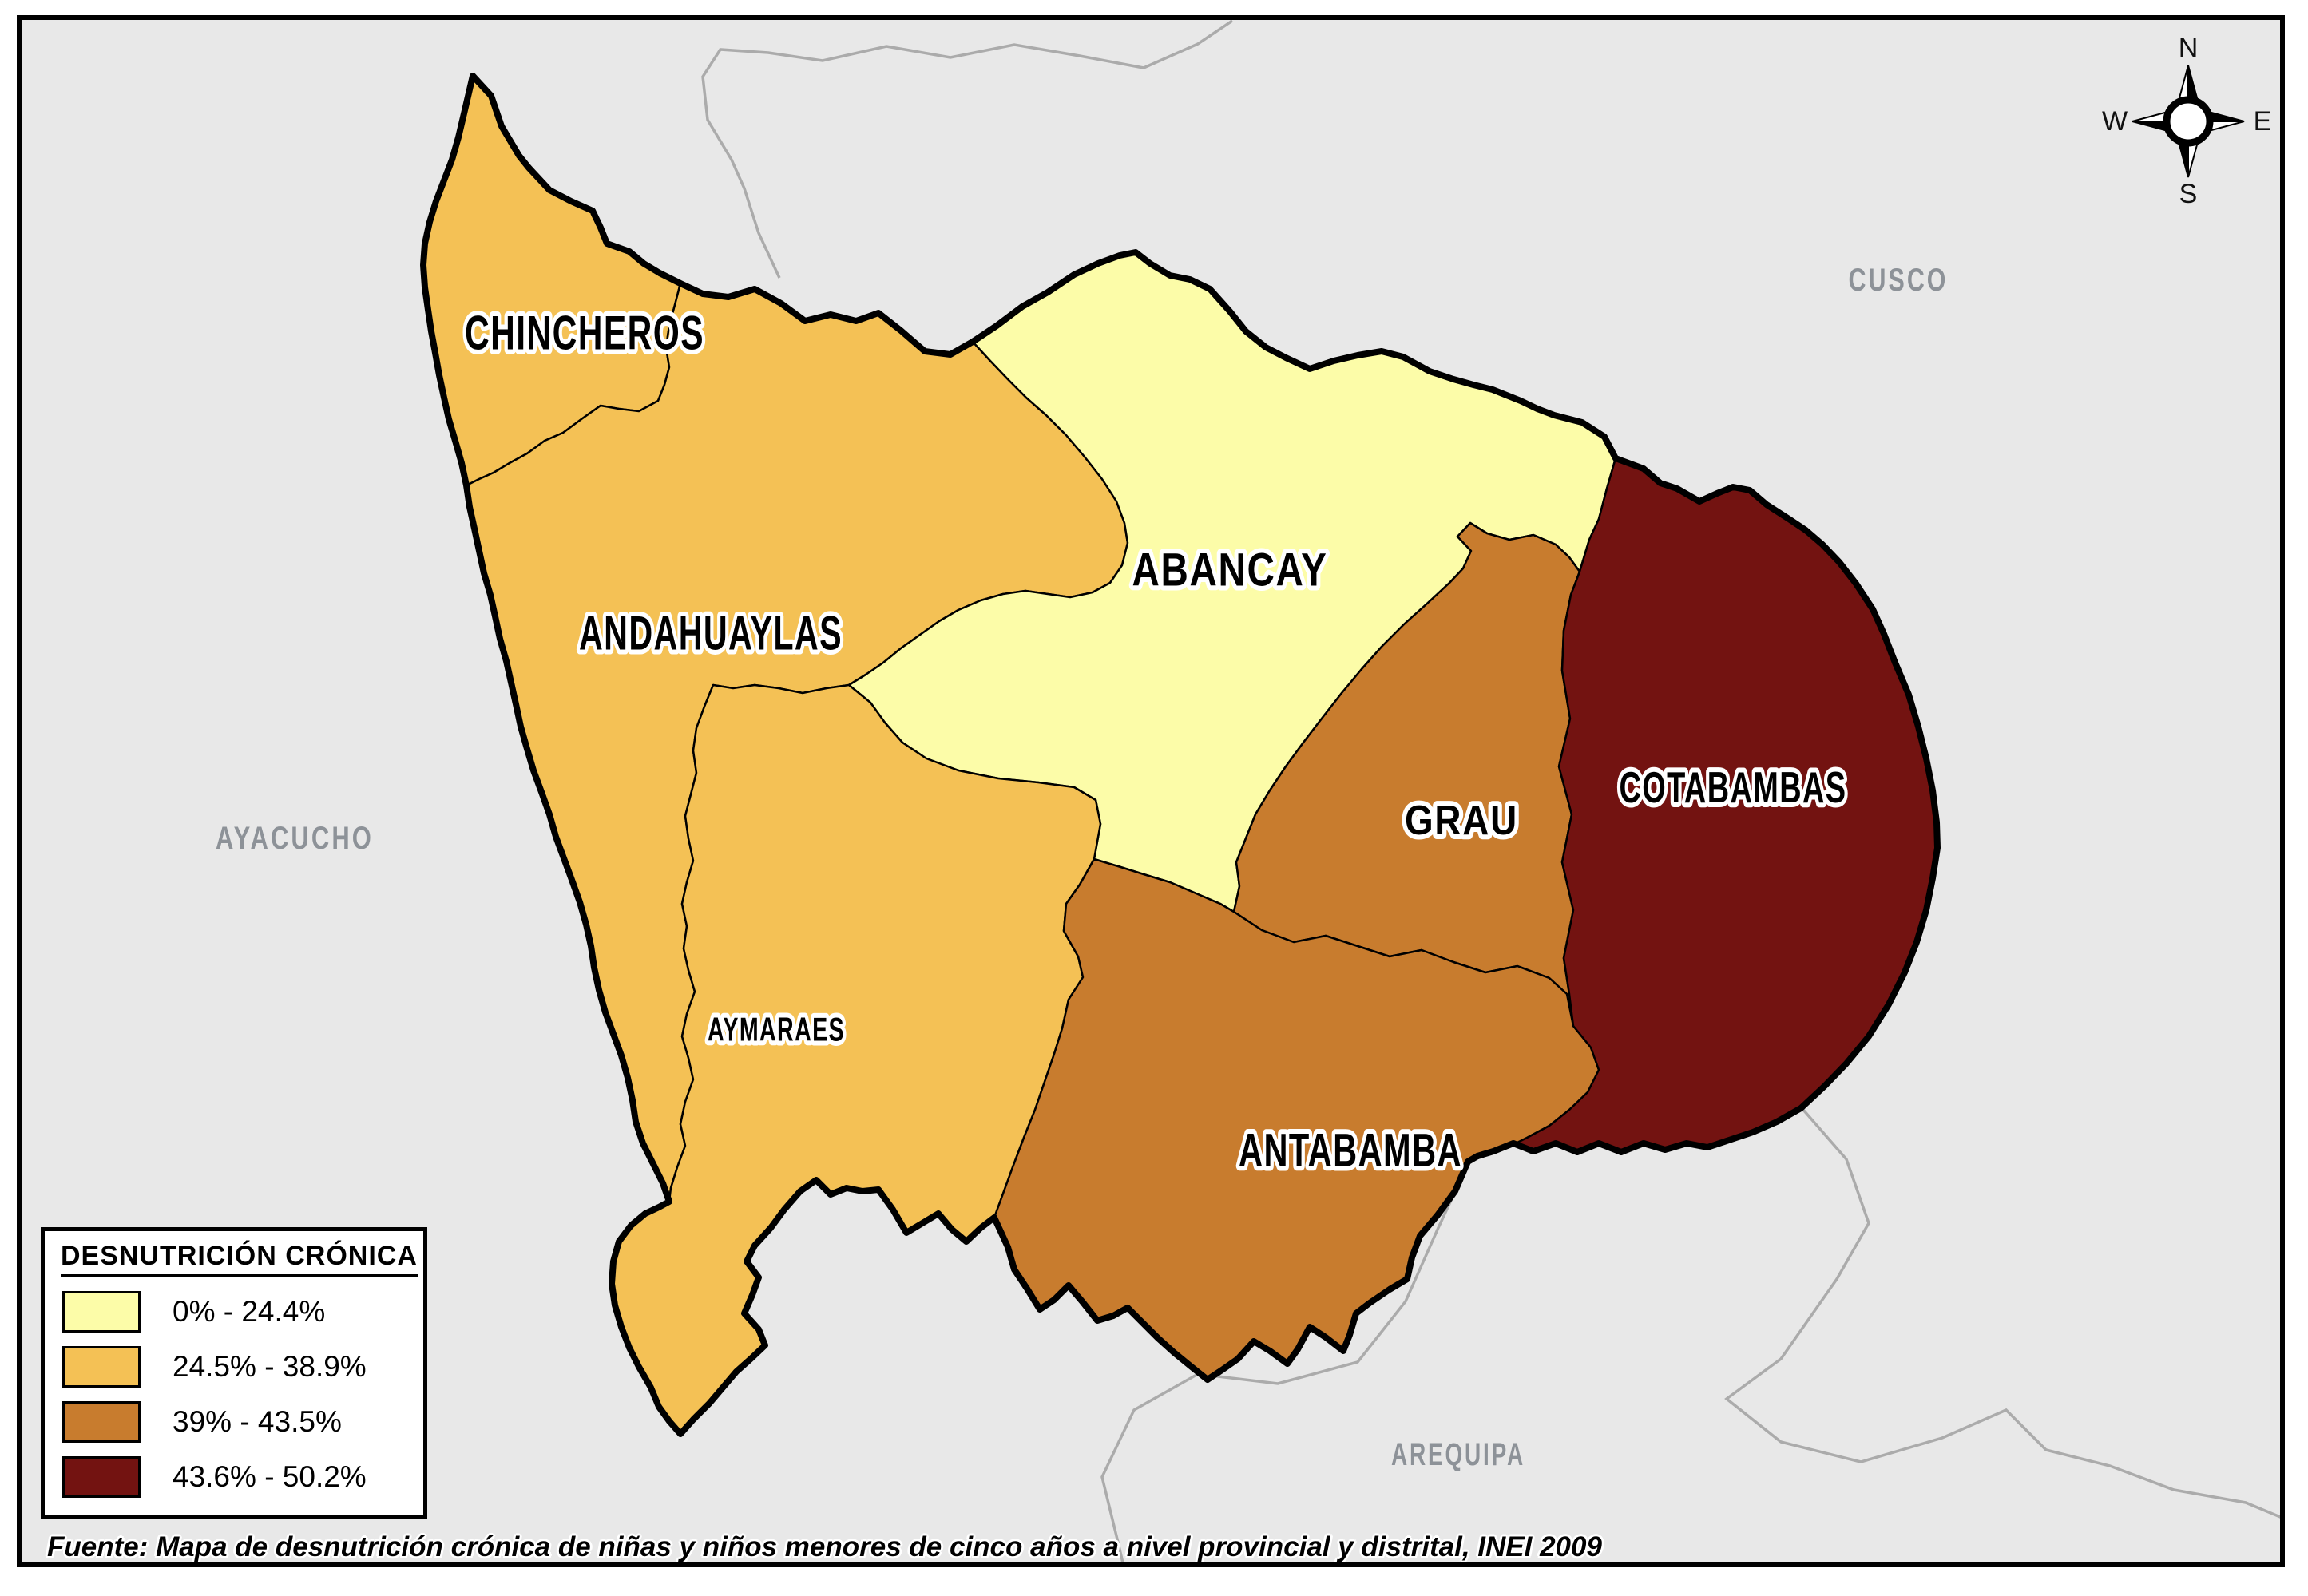  I want to click on label-antabamba: ANTABAMBA, so click(1351, 1151).